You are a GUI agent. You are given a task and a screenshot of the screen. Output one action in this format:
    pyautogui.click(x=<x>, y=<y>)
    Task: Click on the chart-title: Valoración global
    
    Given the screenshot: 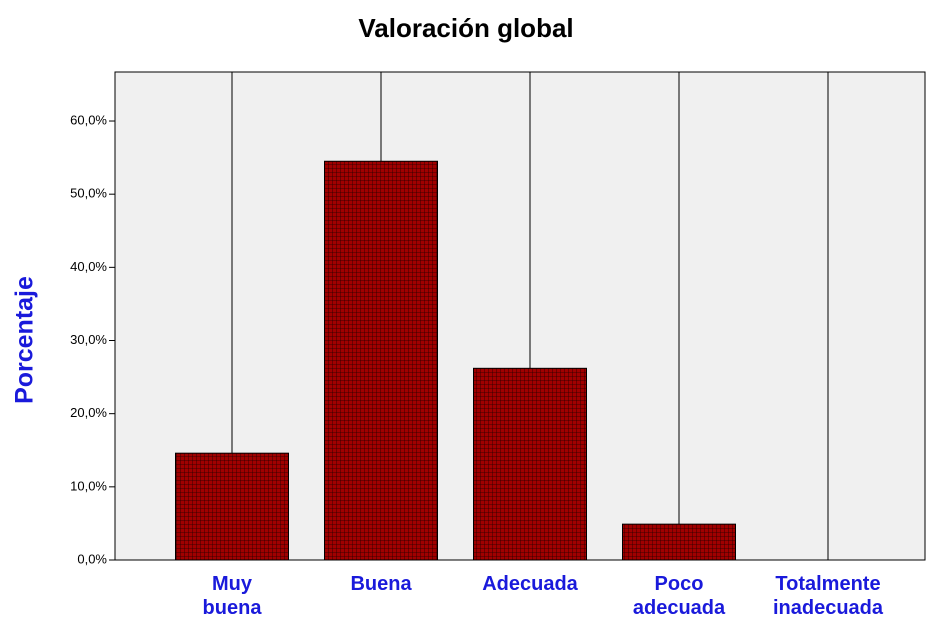 What is the action you would take?
    pyautogui.click(x=465, y=28)
    